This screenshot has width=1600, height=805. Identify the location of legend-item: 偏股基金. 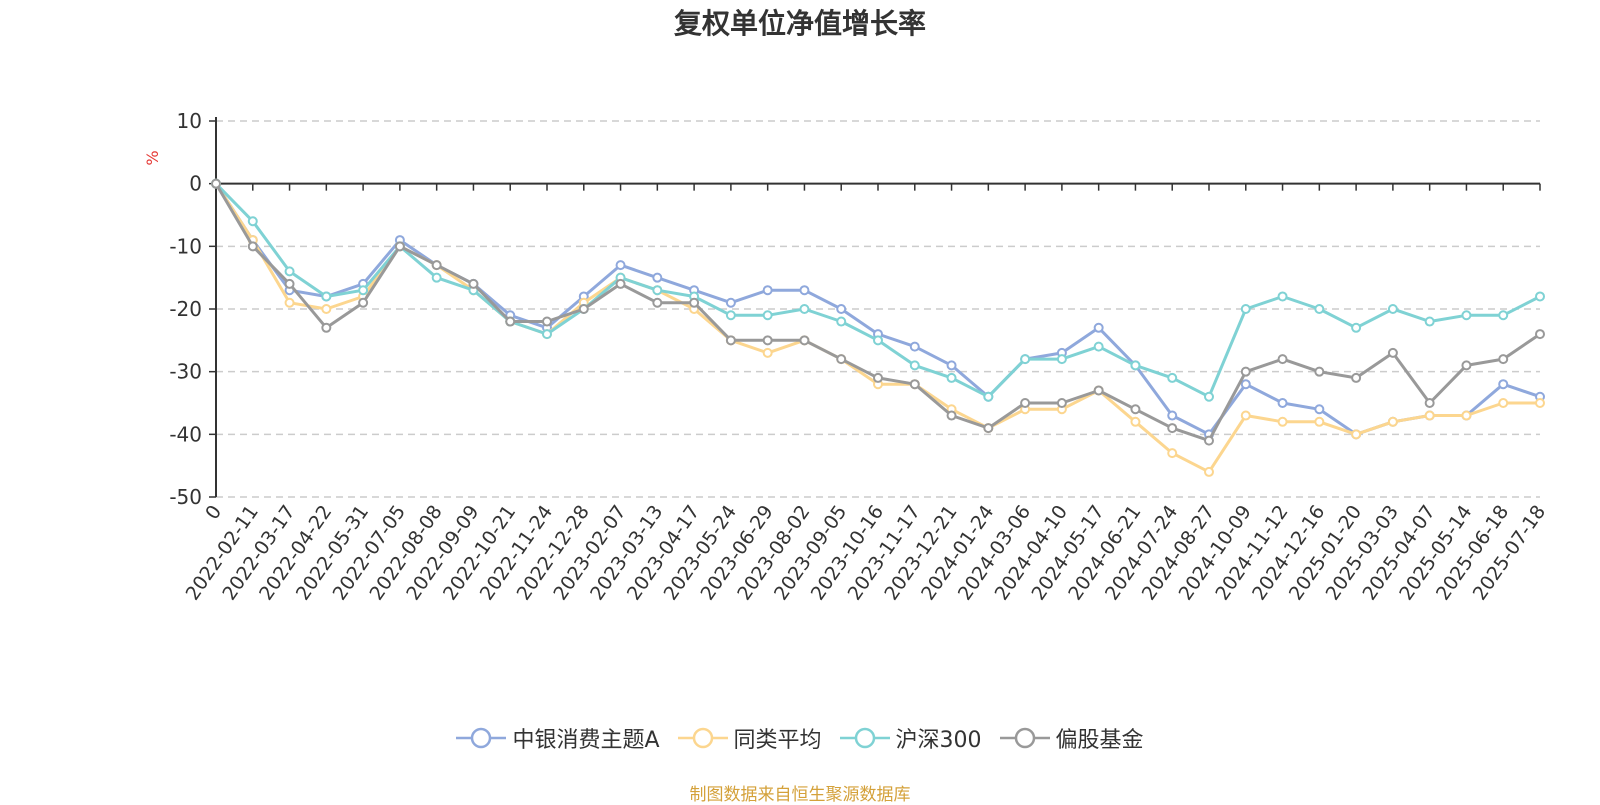
(1071, 738).